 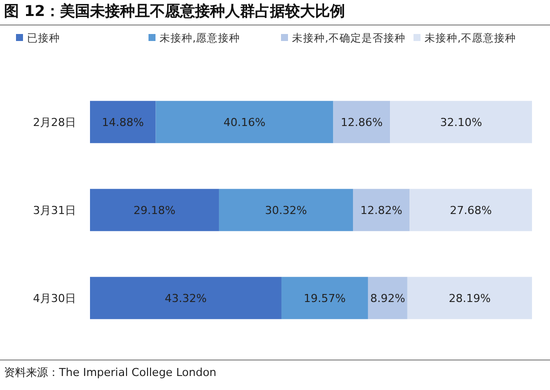 What do you see at coordinates (54, 210) in the screenshot?
I see `y-tick-label: 3月31日` at bounding box center [54, 210].